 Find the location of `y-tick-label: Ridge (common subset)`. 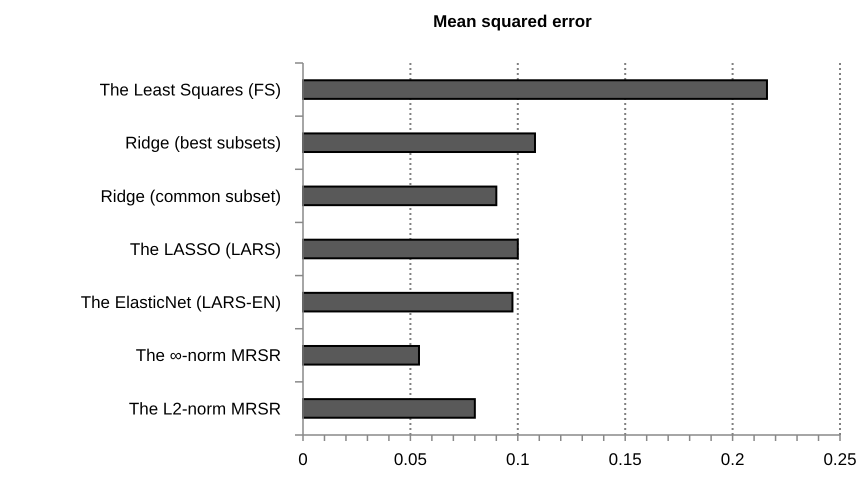

y-tick-label: Ridge (common subset) is located at coordinates (190, 196).